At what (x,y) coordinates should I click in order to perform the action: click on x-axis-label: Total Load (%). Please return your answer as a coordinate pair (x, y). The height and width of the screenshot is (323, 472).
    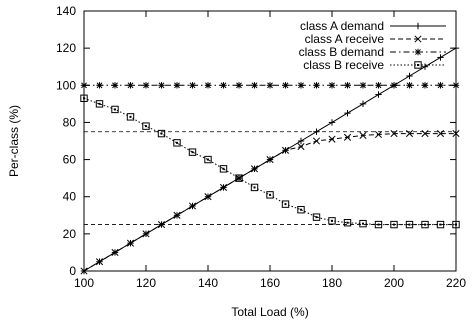
    Looking at the image, I should click on (269, 312).